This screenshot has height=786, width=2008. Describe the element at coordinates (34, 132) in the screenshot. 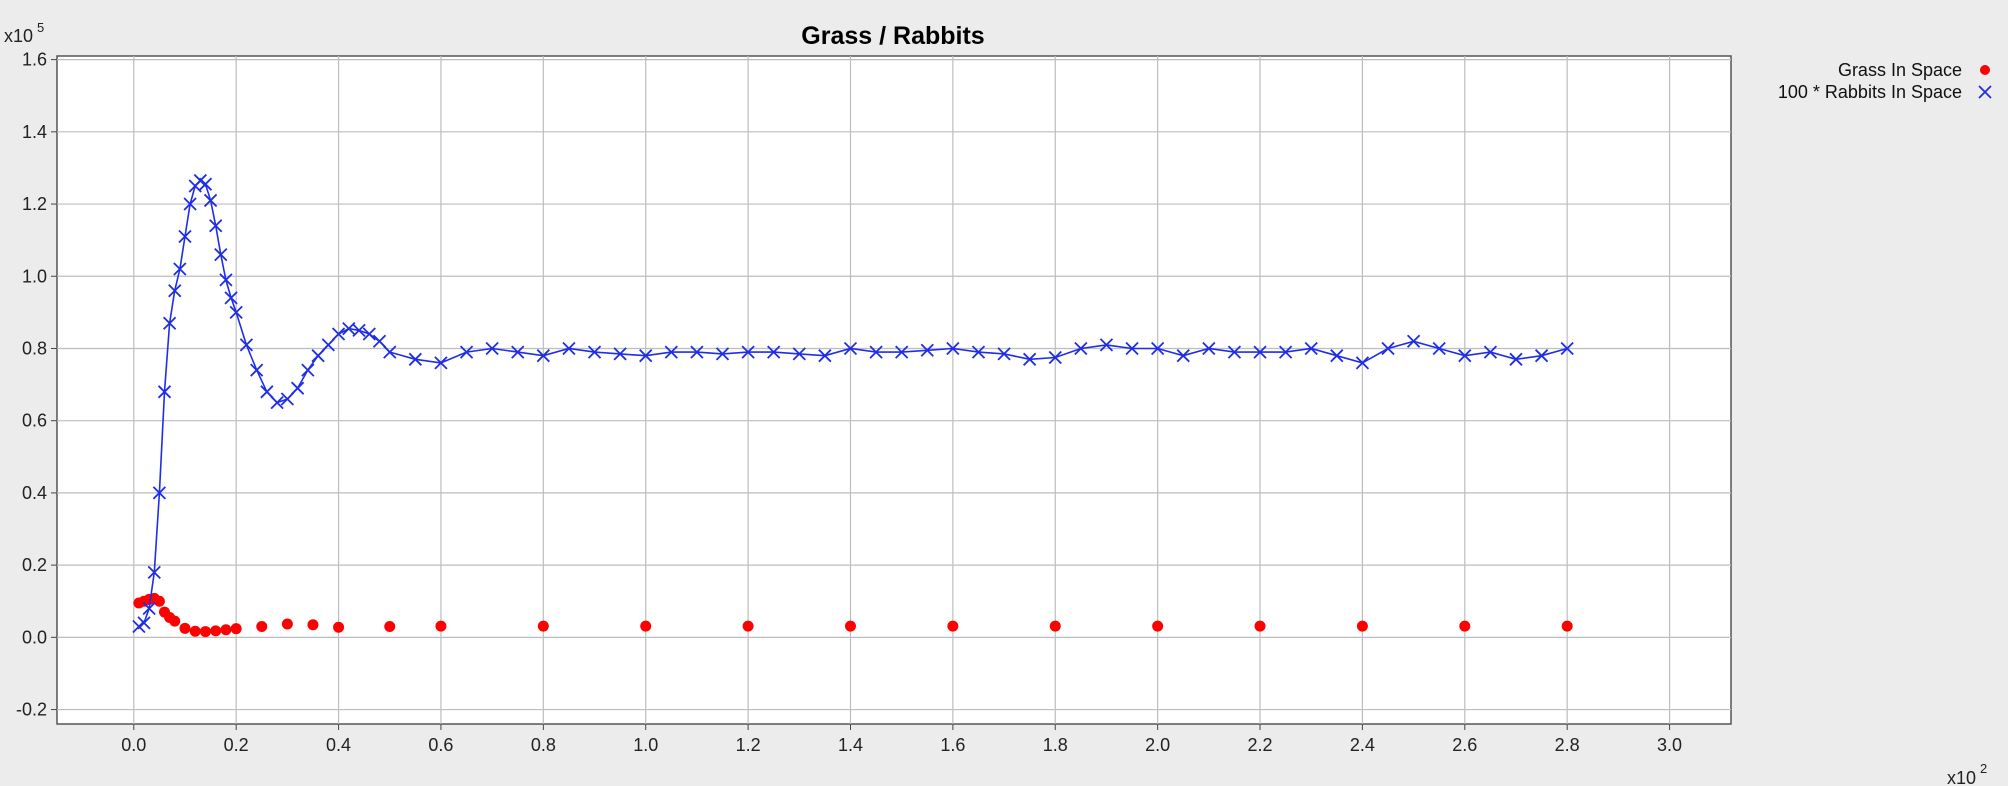

I see `y-tick-label: 1.4` at that location.